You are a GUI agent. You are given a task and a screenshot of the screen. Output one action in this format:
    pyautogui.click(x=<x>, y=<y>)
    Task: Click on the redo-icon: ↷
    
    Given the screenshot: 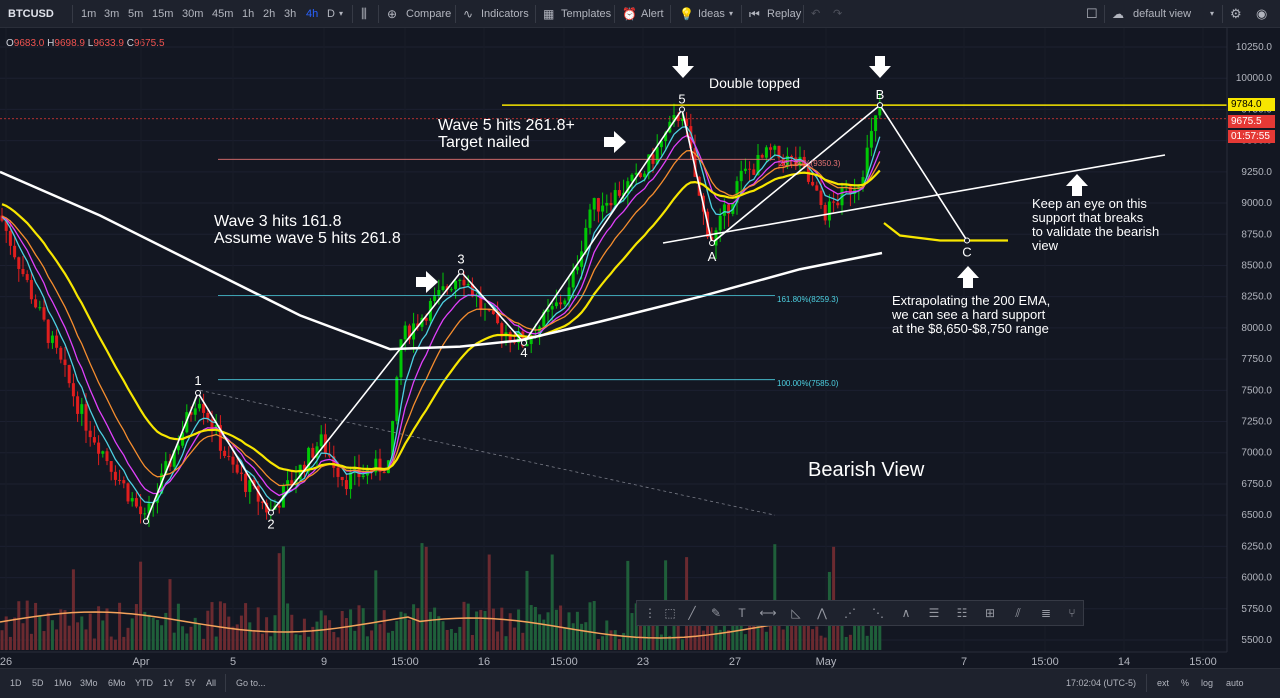 What is the action you would take?
    pyautogui.click(x=838, y=14)
    